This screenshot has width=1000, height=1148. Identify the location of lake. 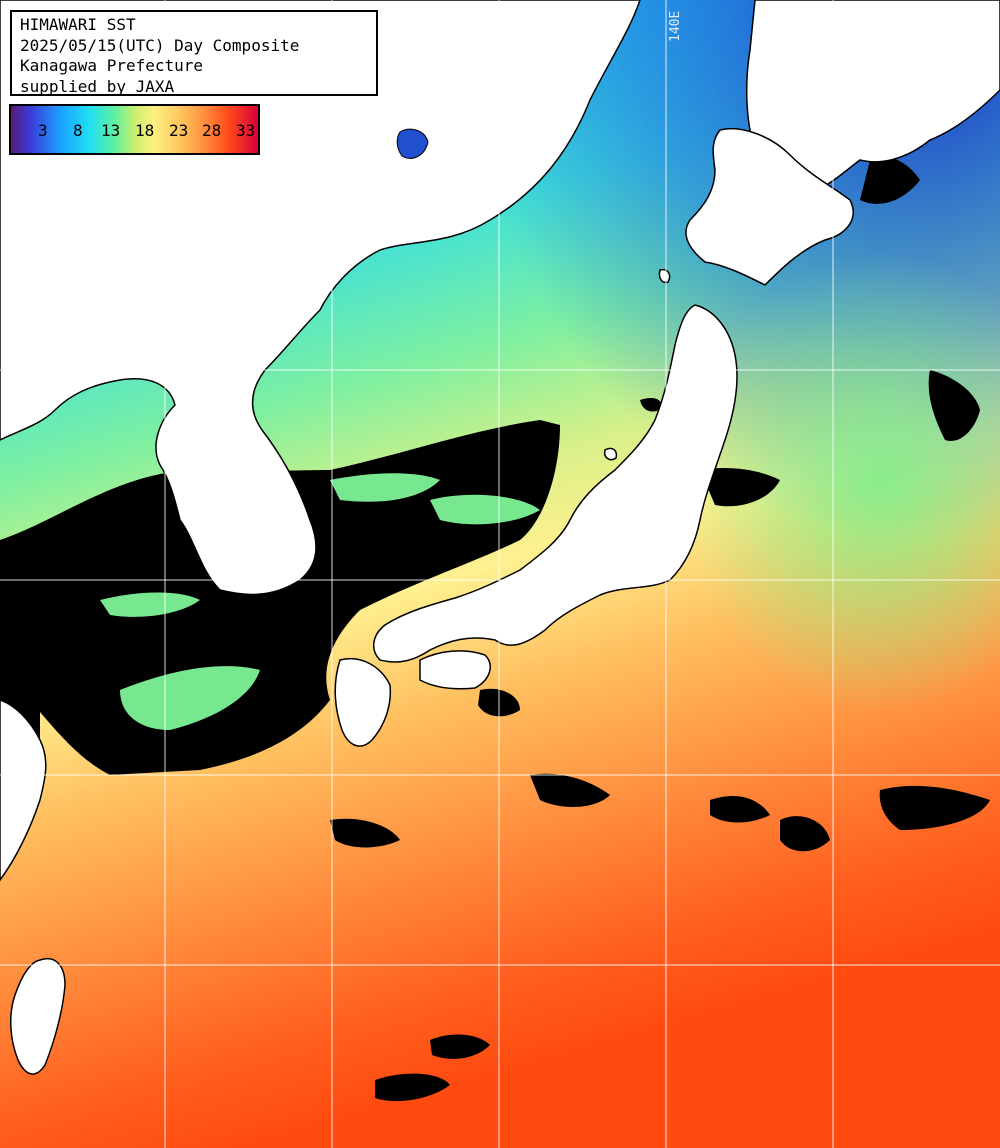
(412, 143).